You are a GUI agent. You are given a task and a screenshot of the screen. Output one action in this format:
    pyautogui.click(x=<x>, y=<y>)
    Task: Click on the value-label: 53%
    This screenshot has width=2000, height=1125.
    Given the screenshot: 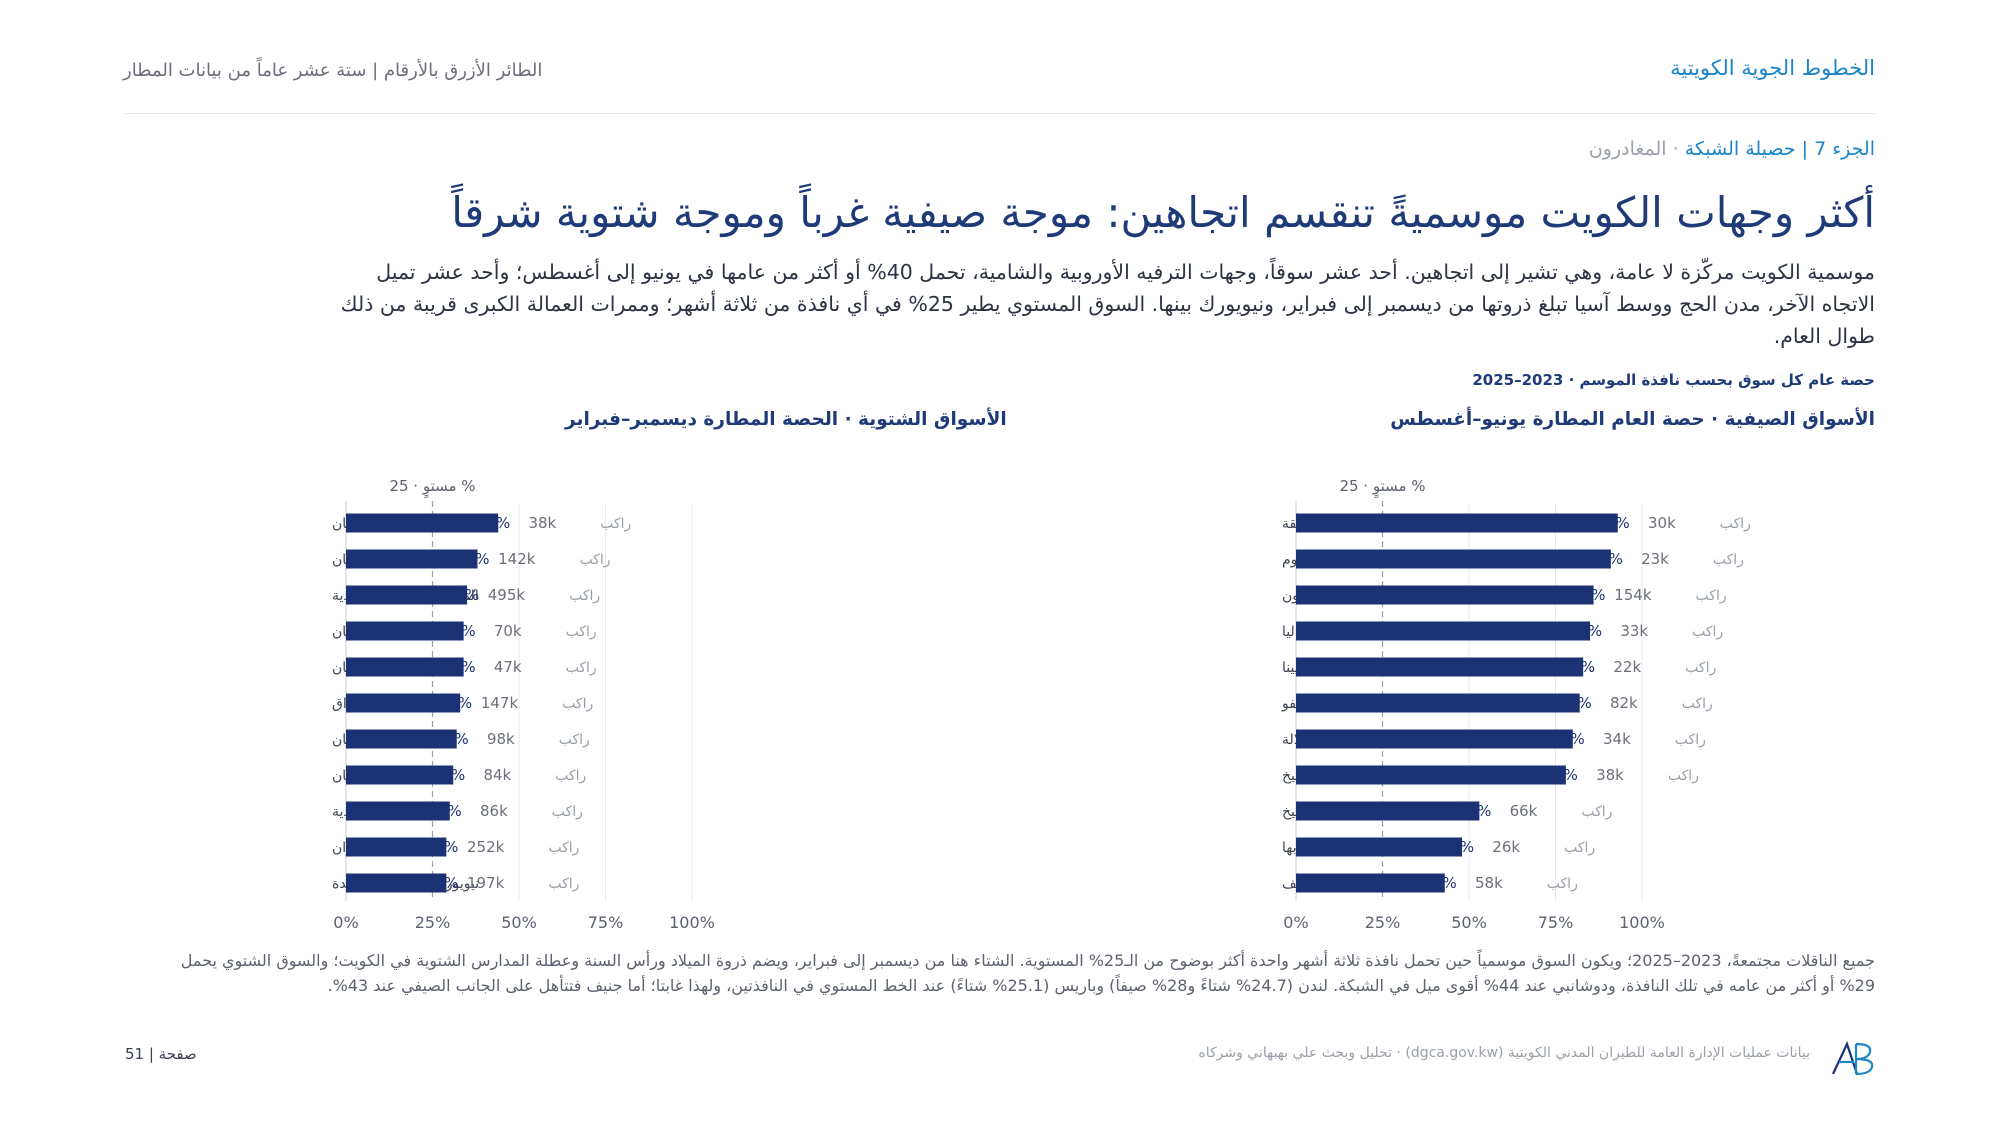 What is the action you would take?
    pyautogui.click(x=1474, y=811)
    